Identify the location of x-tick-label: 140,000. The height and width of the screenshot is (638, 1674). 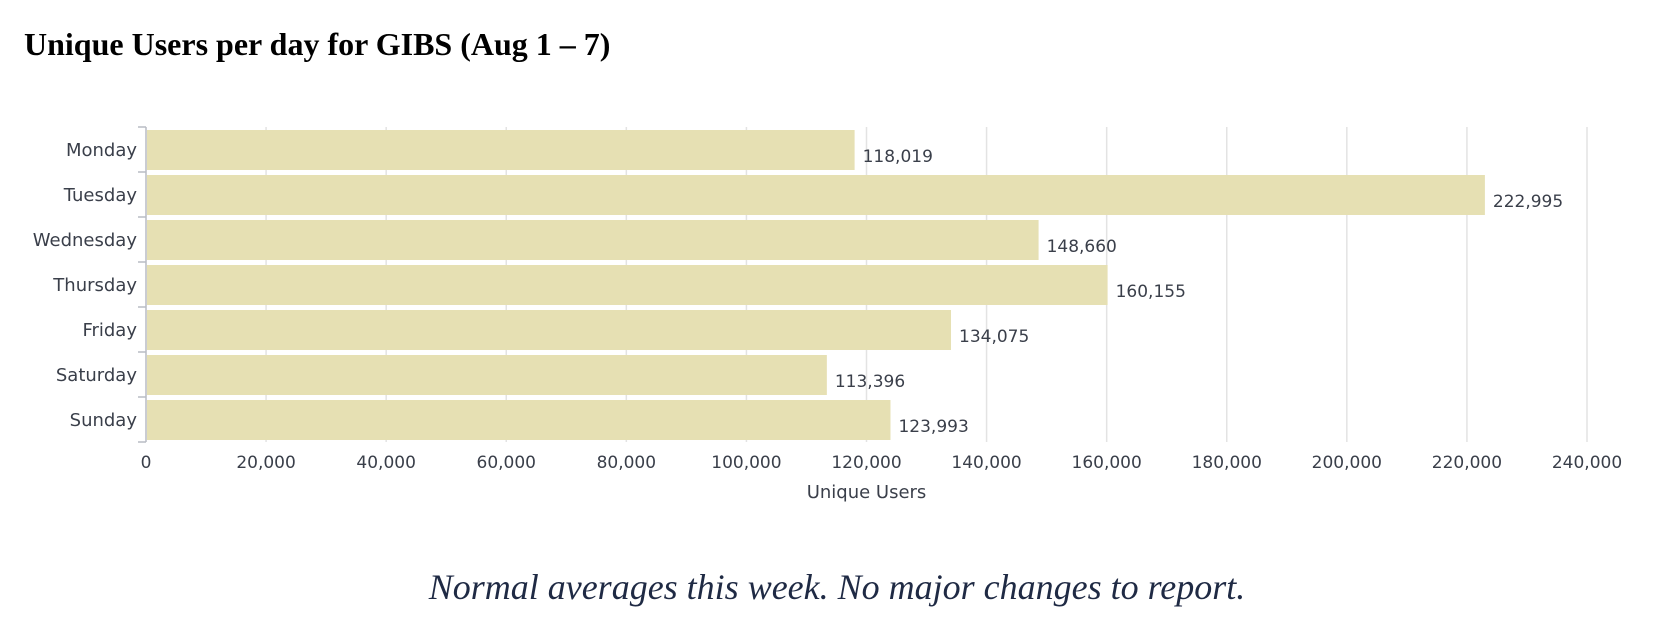
(986, 463).